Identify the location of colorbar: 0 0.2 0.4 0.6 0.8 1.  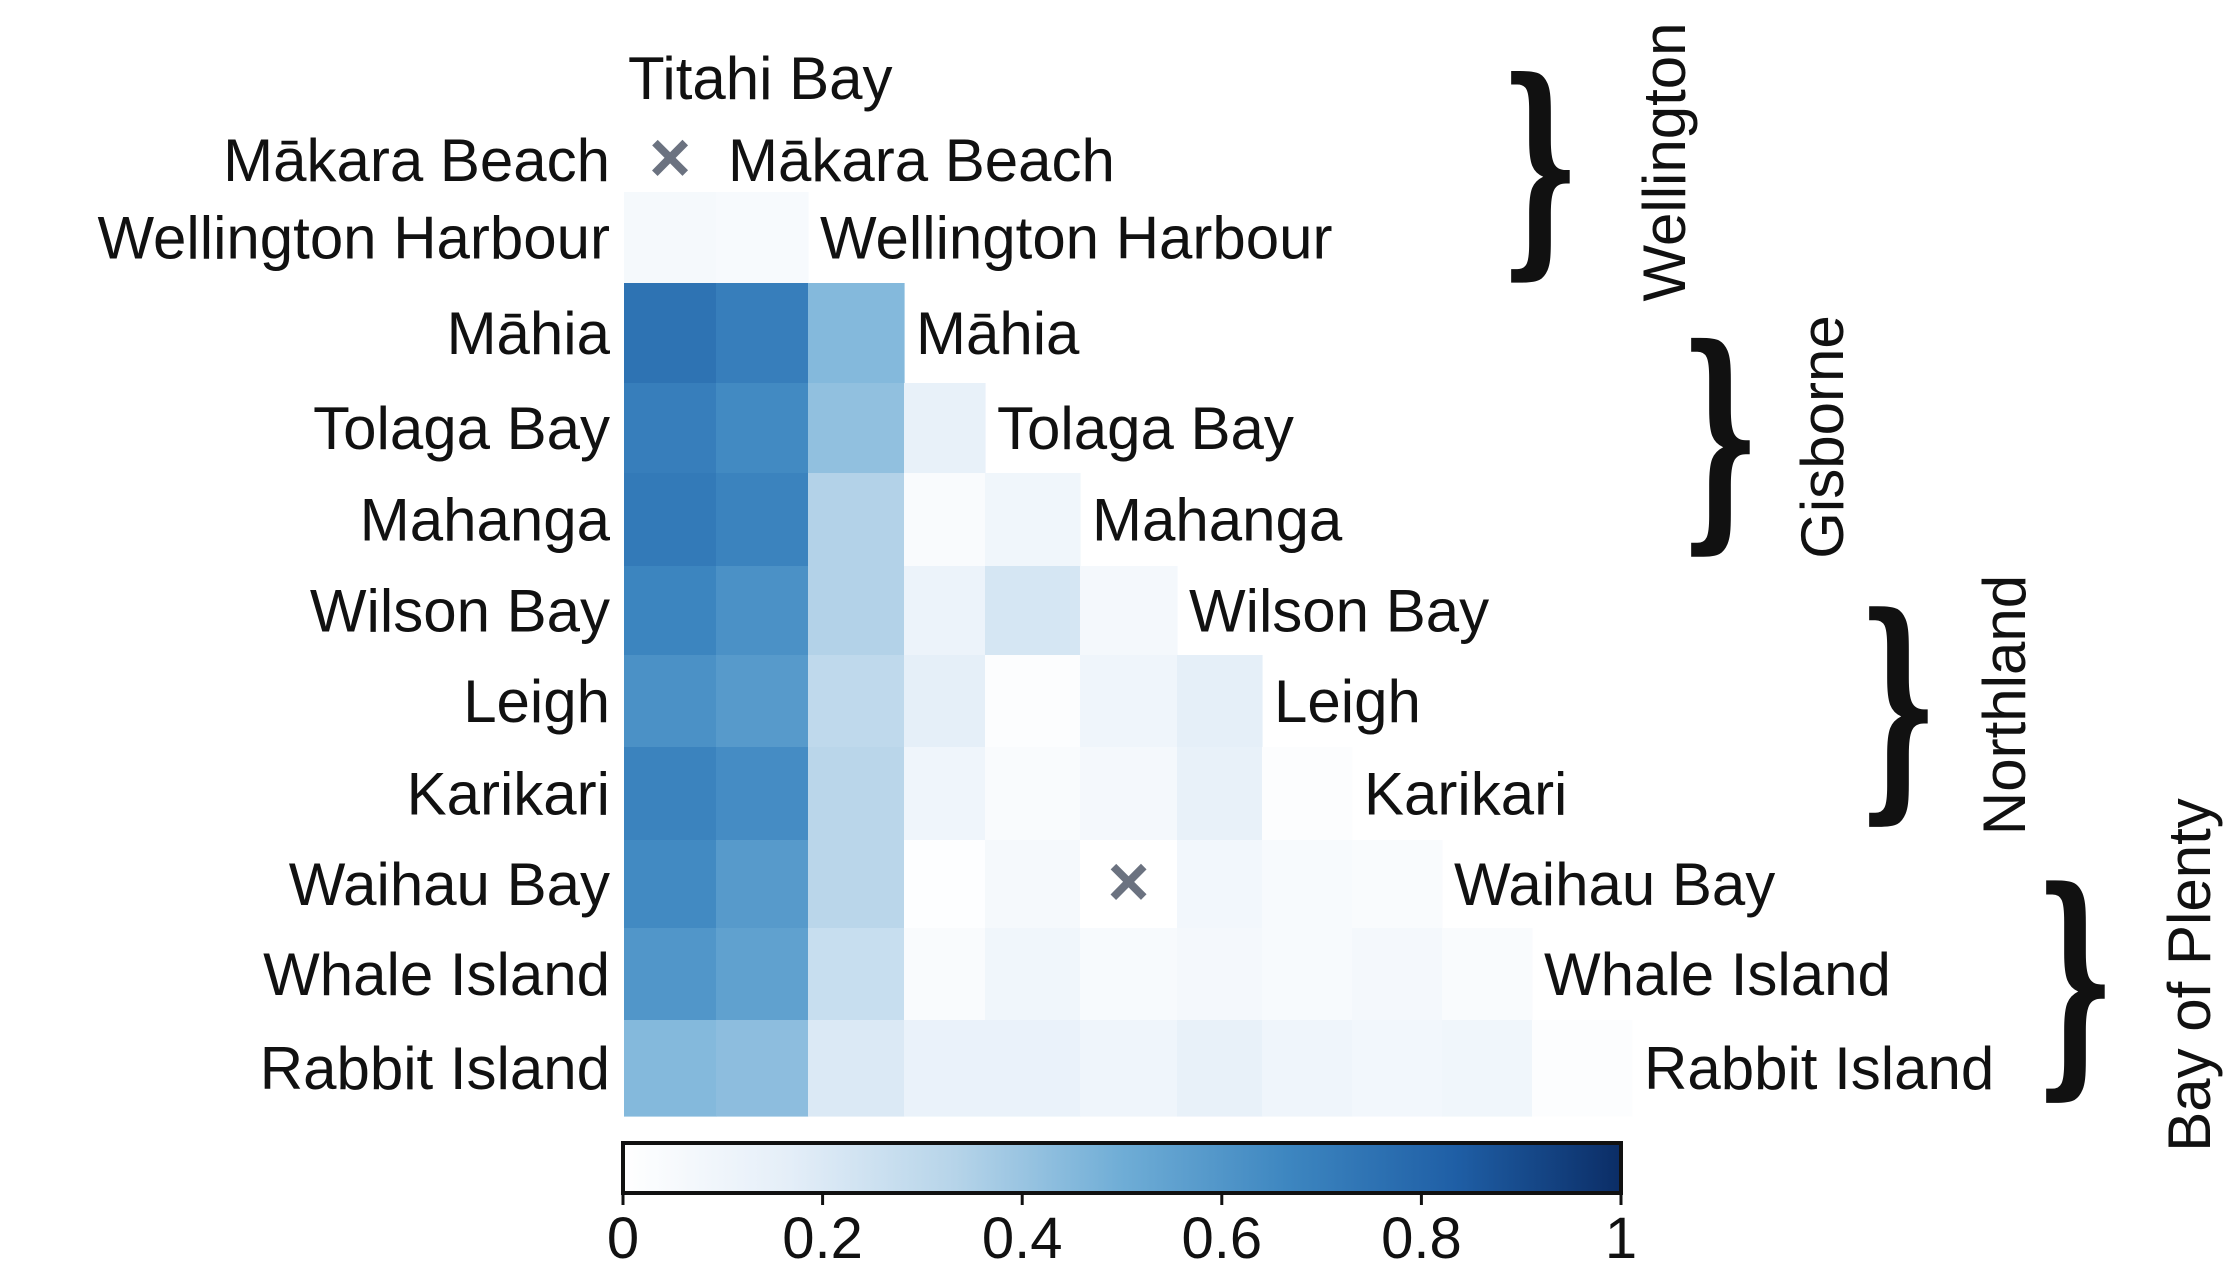
(1122, 1206).